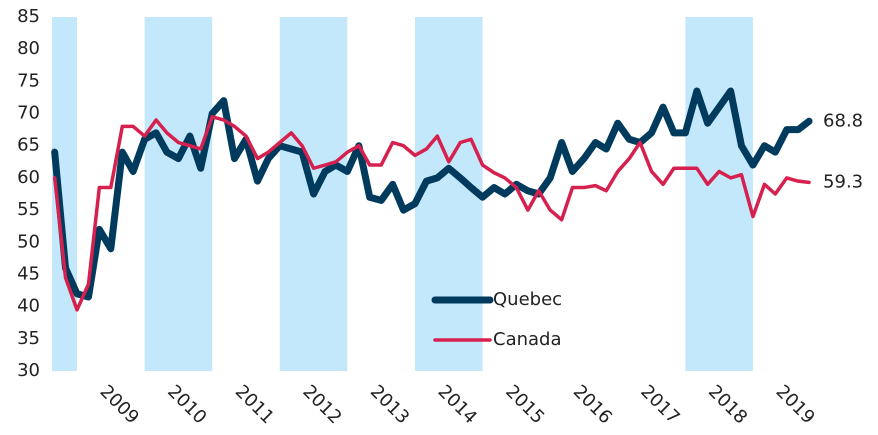  Describe the element at coordinates (843, 181) in the screenshot. I see `end-value-label: 59.3` at that location.